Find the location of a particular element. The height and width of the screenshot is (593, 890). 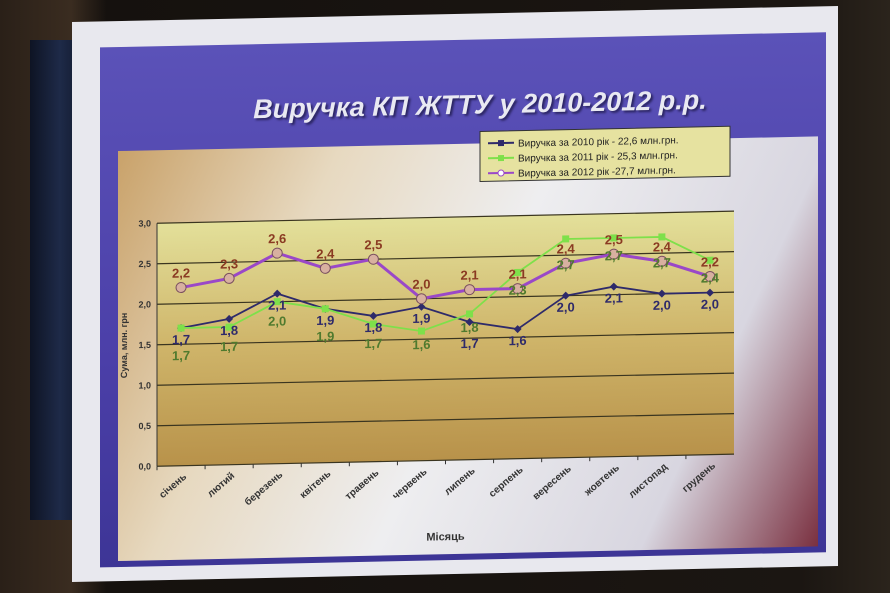

x-tick-label: грудень is located at coordinates (699, 478).